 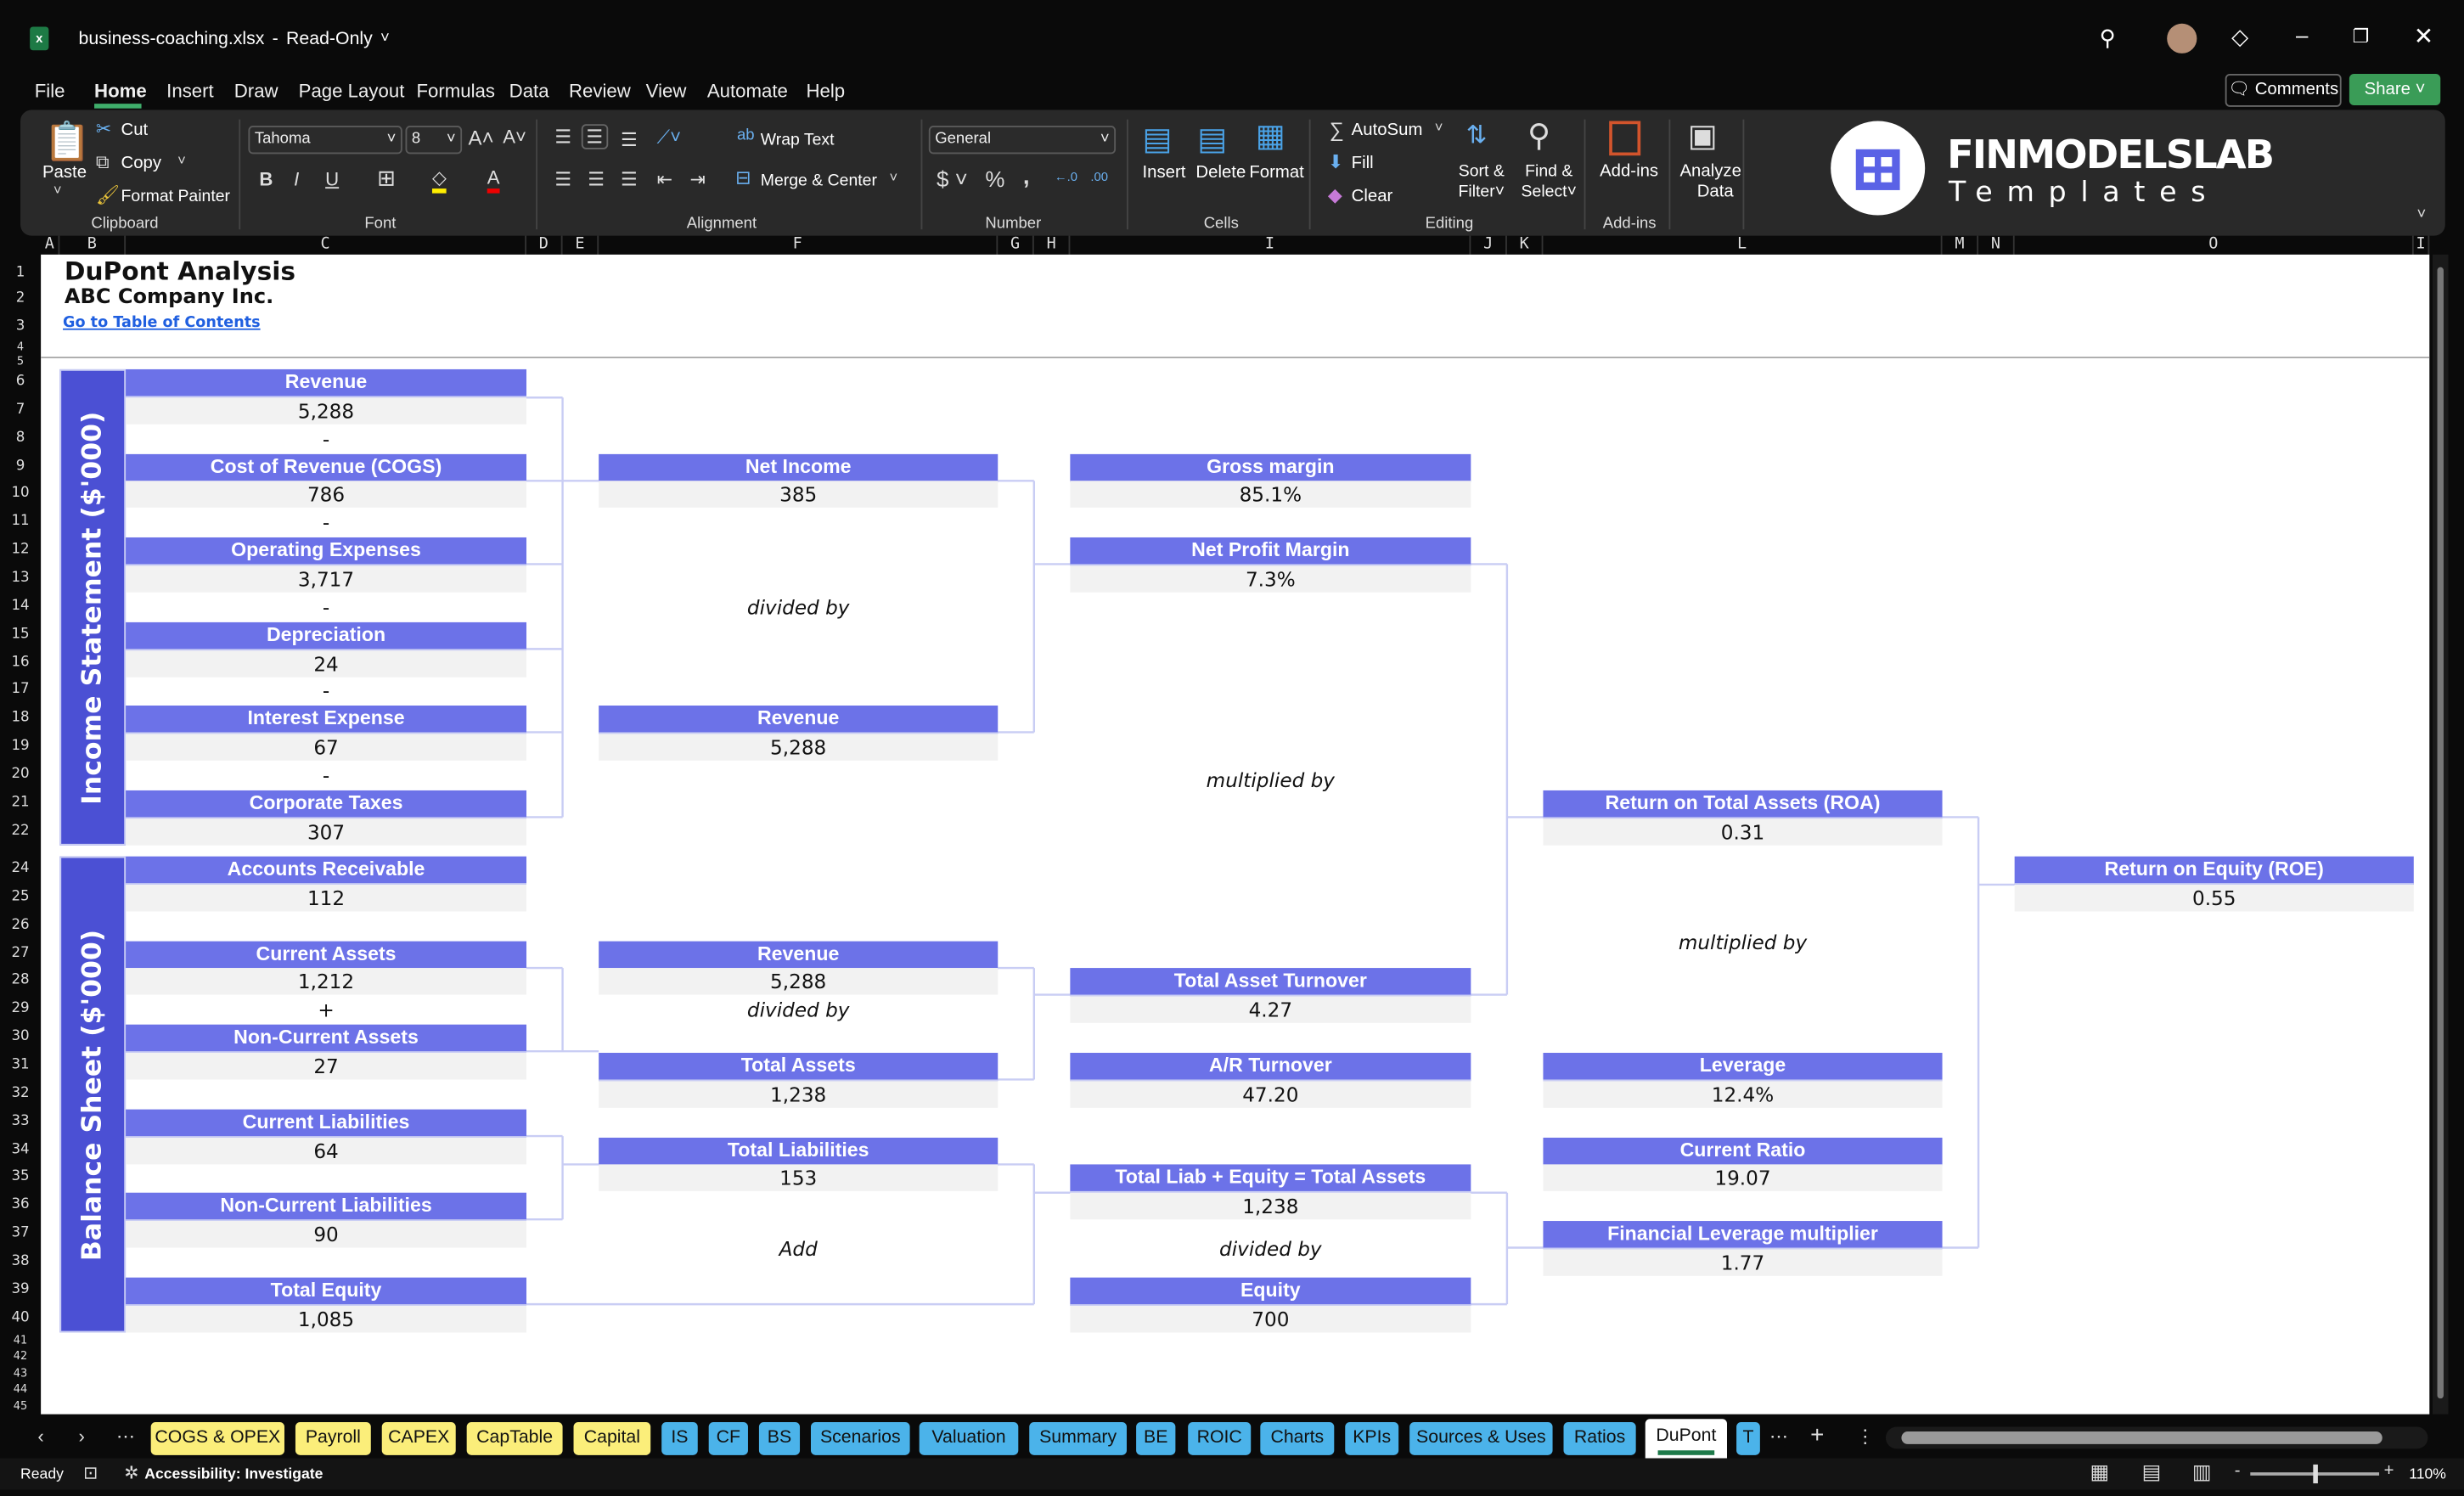 What do you see at coordinates (20, 578) in the screenshot?
I see `row-header: 13` at bounding box center [20, 578].